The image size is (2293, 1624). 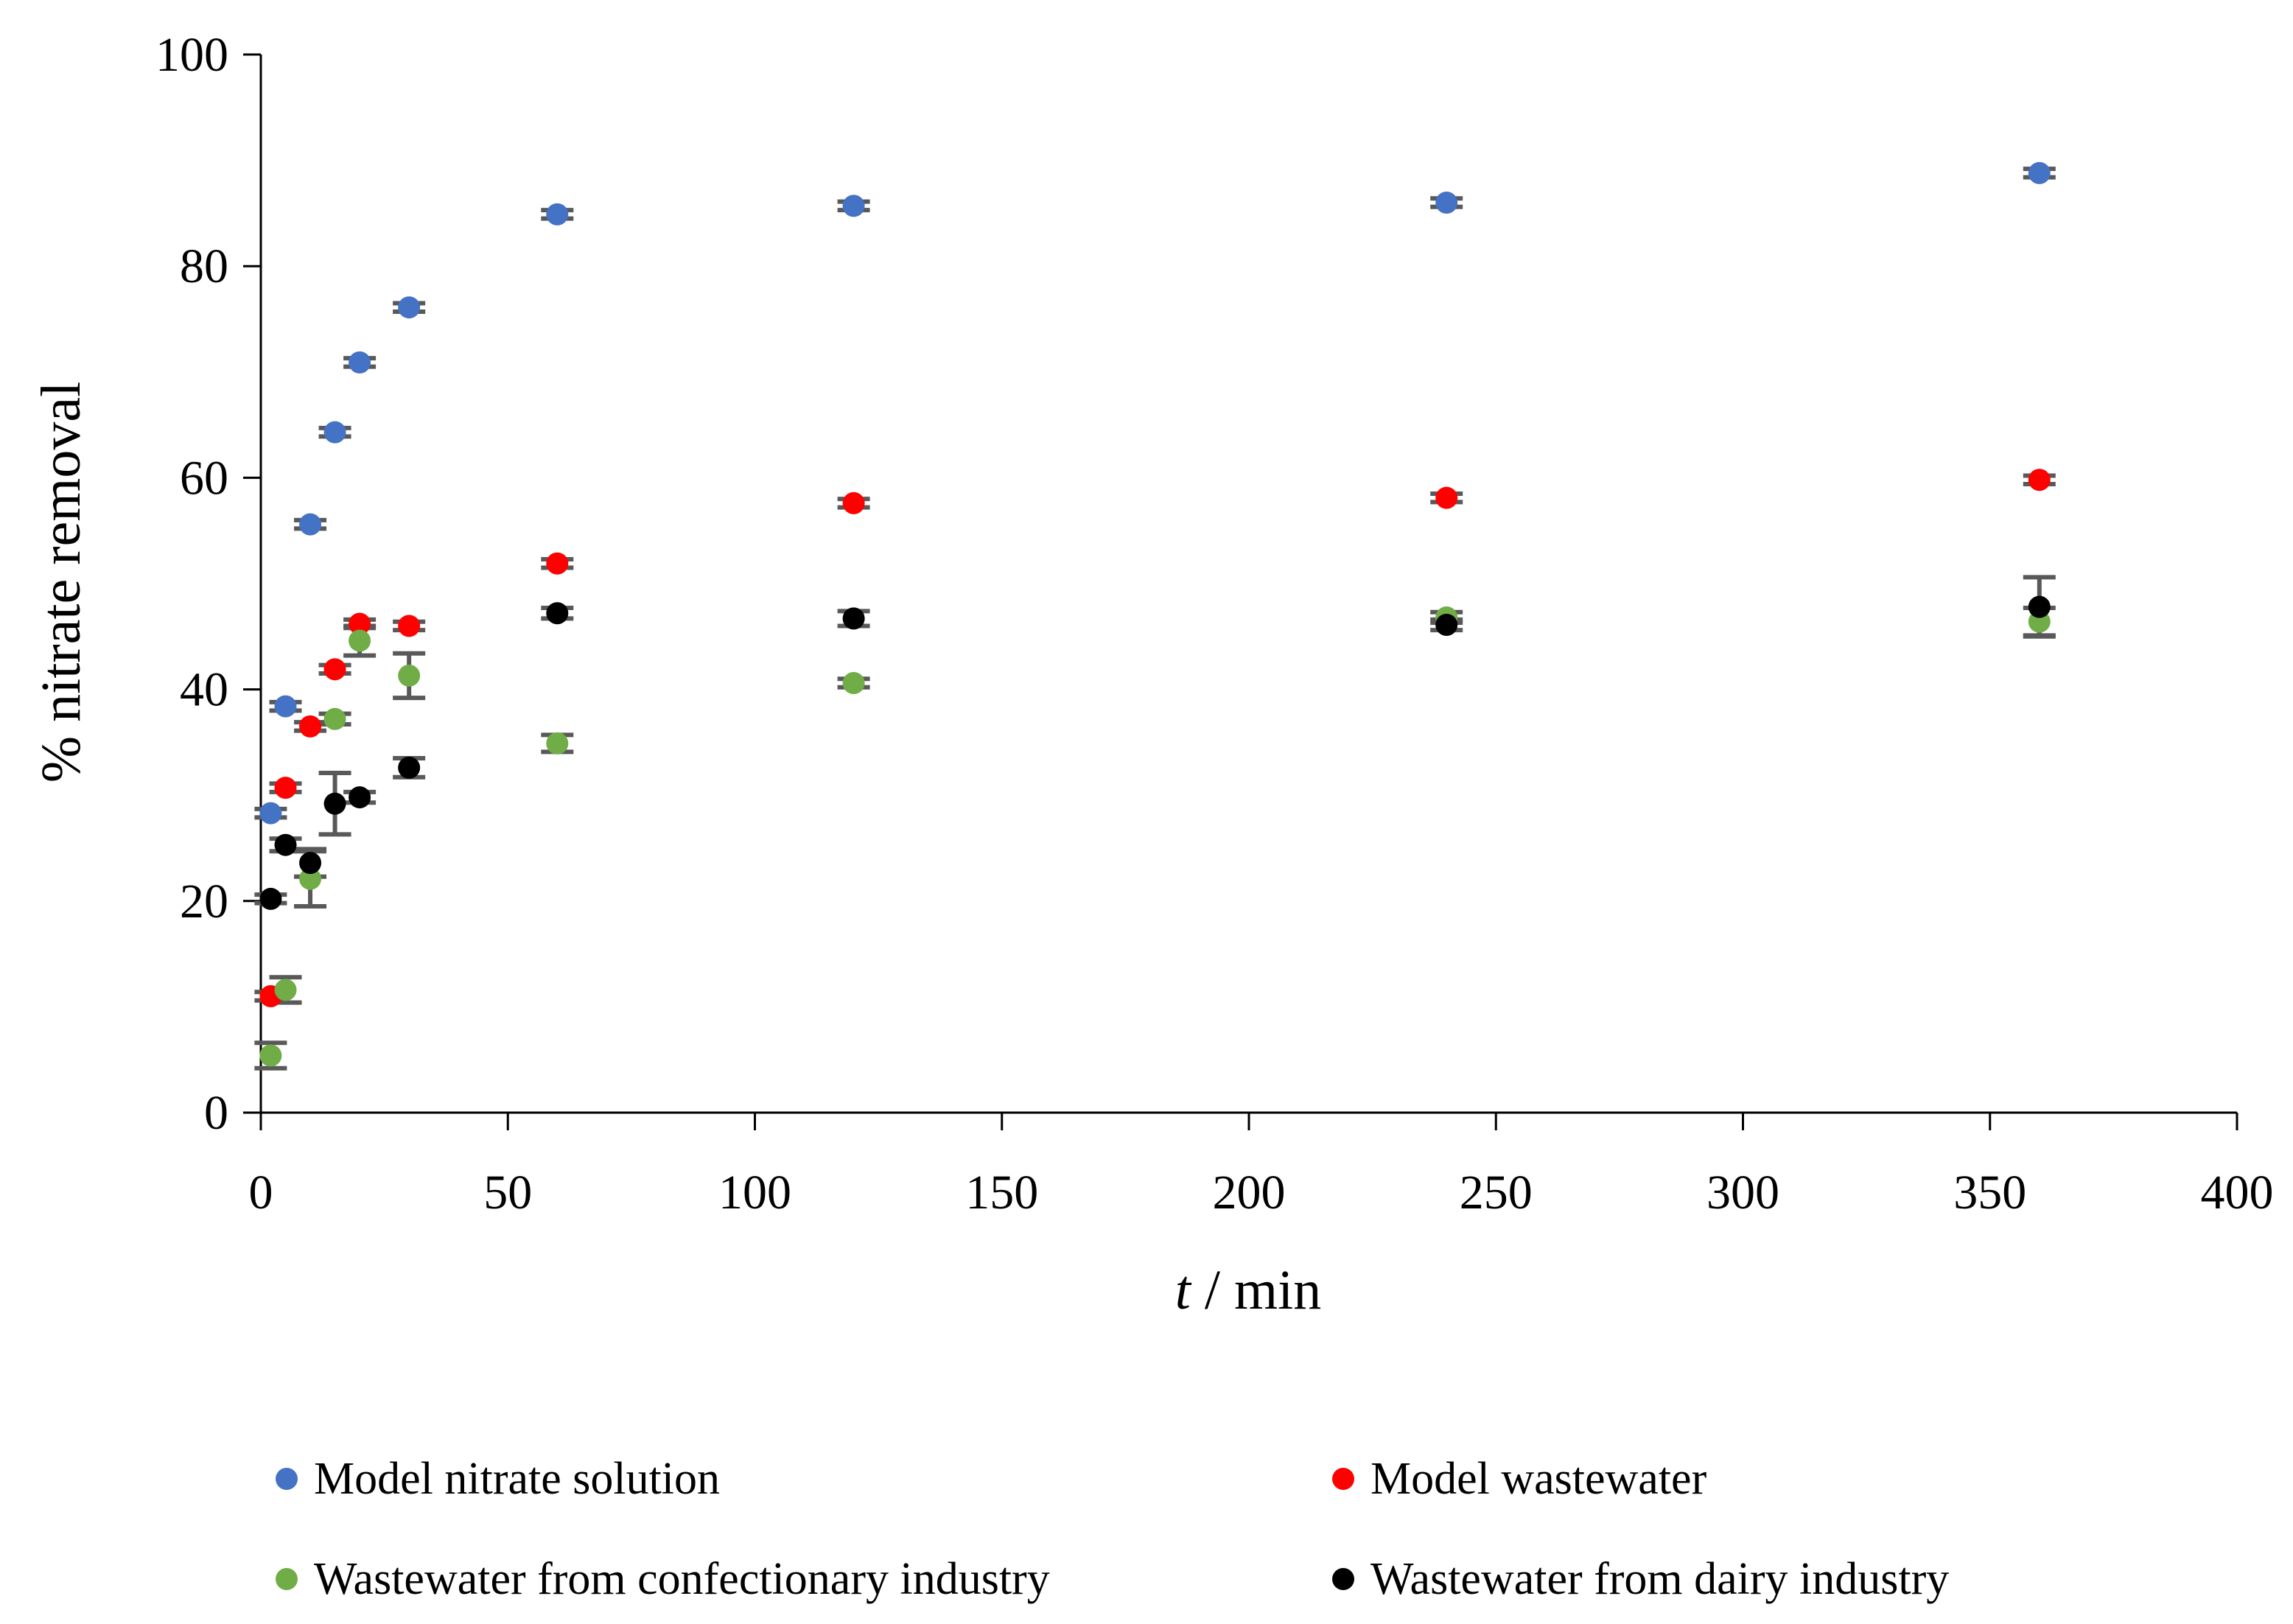 What do you see at coordinates (204, 266) in the screenshot?
I see `y-tick-label: 80` at bounding box center [204, 266].